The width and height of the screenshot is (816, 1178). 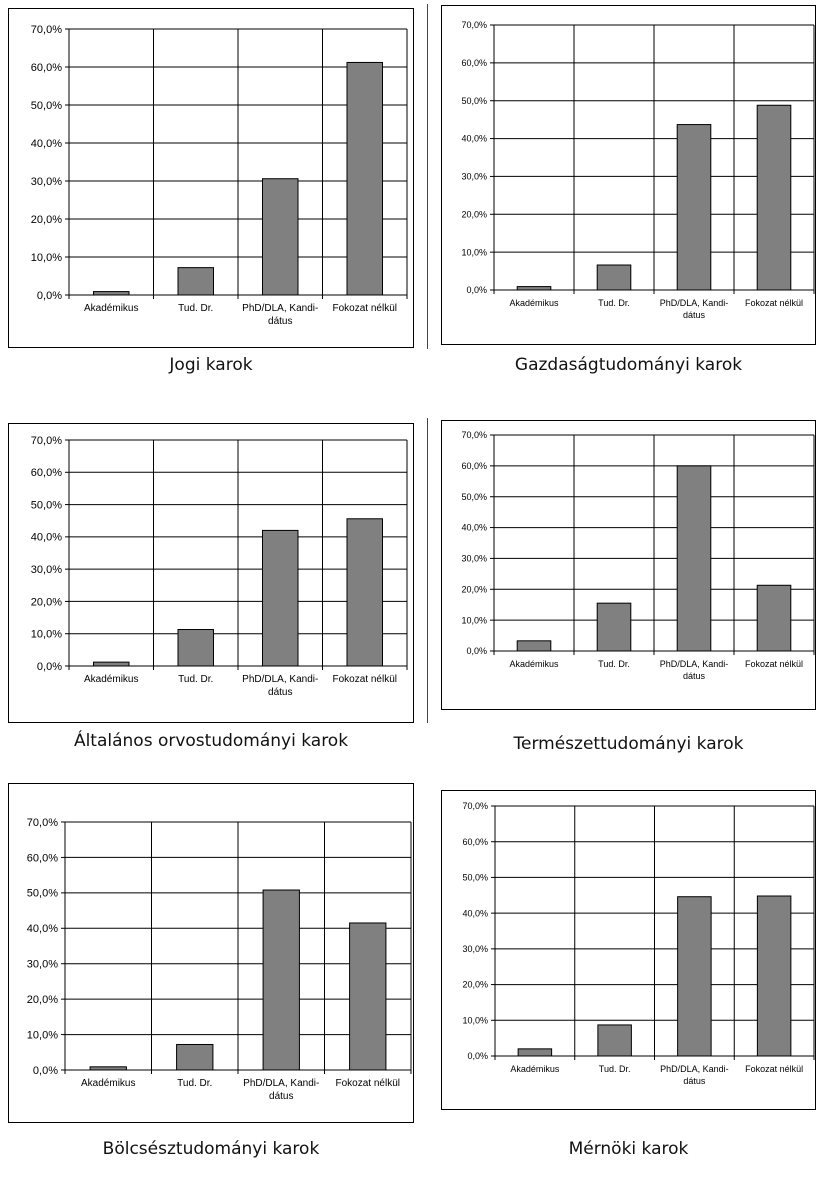 I want to click on chart-caption: Bölcsésztudományi karok, so click(x=211, y=1149).